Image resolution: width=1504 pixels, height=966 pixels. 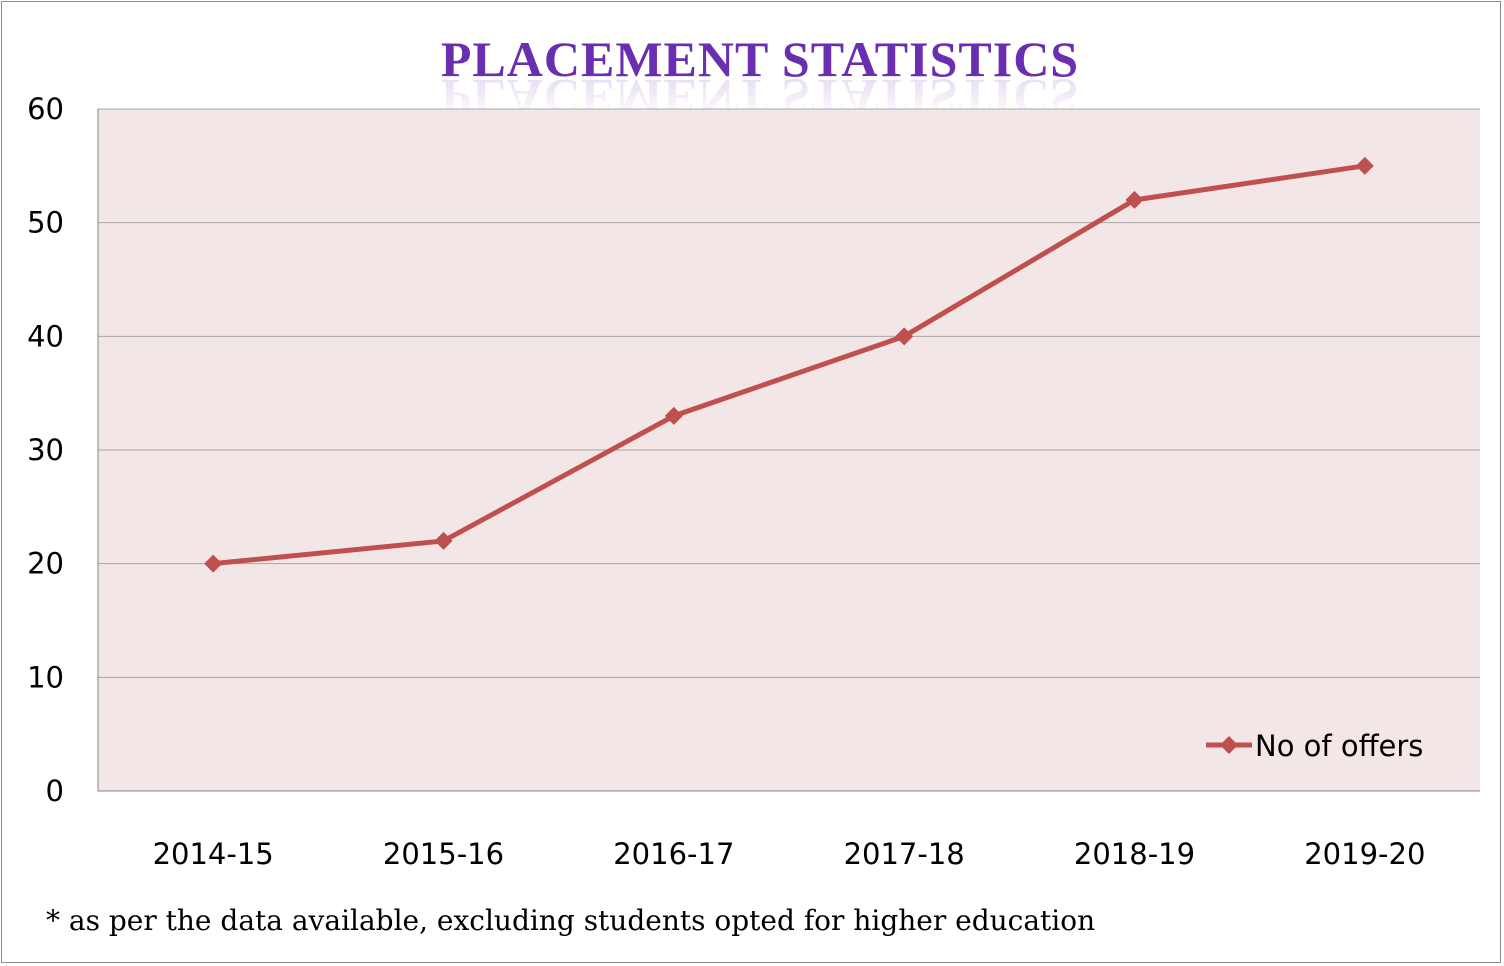 I want to click on chart-title: PLACEMENT STATISTICS, so click(x=760, y=59).